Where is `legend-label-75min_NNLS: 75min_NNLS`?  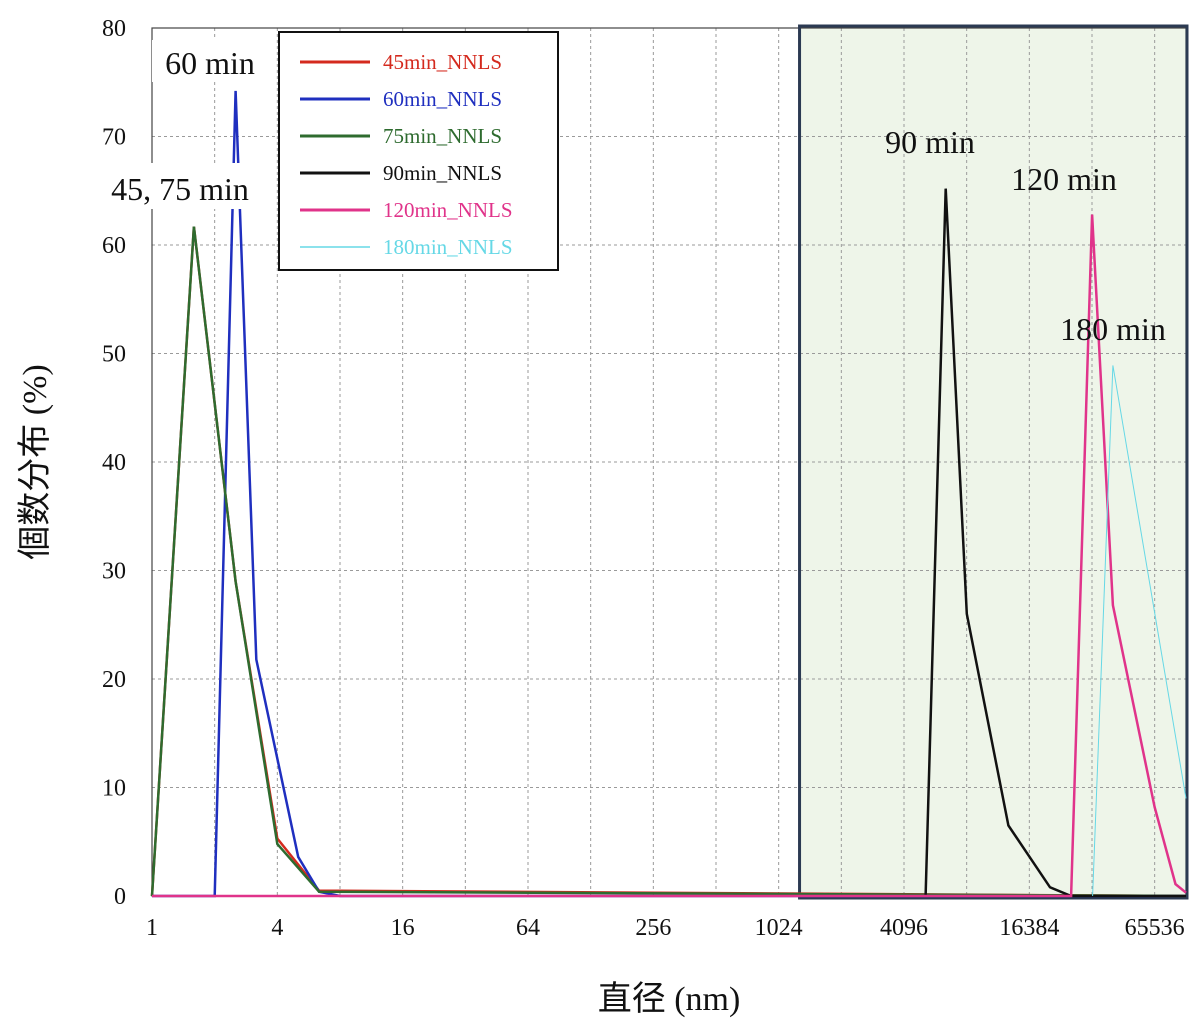 legend-label-75min_NNLS: 75min_NNLS is located at coordinates (442, 136).